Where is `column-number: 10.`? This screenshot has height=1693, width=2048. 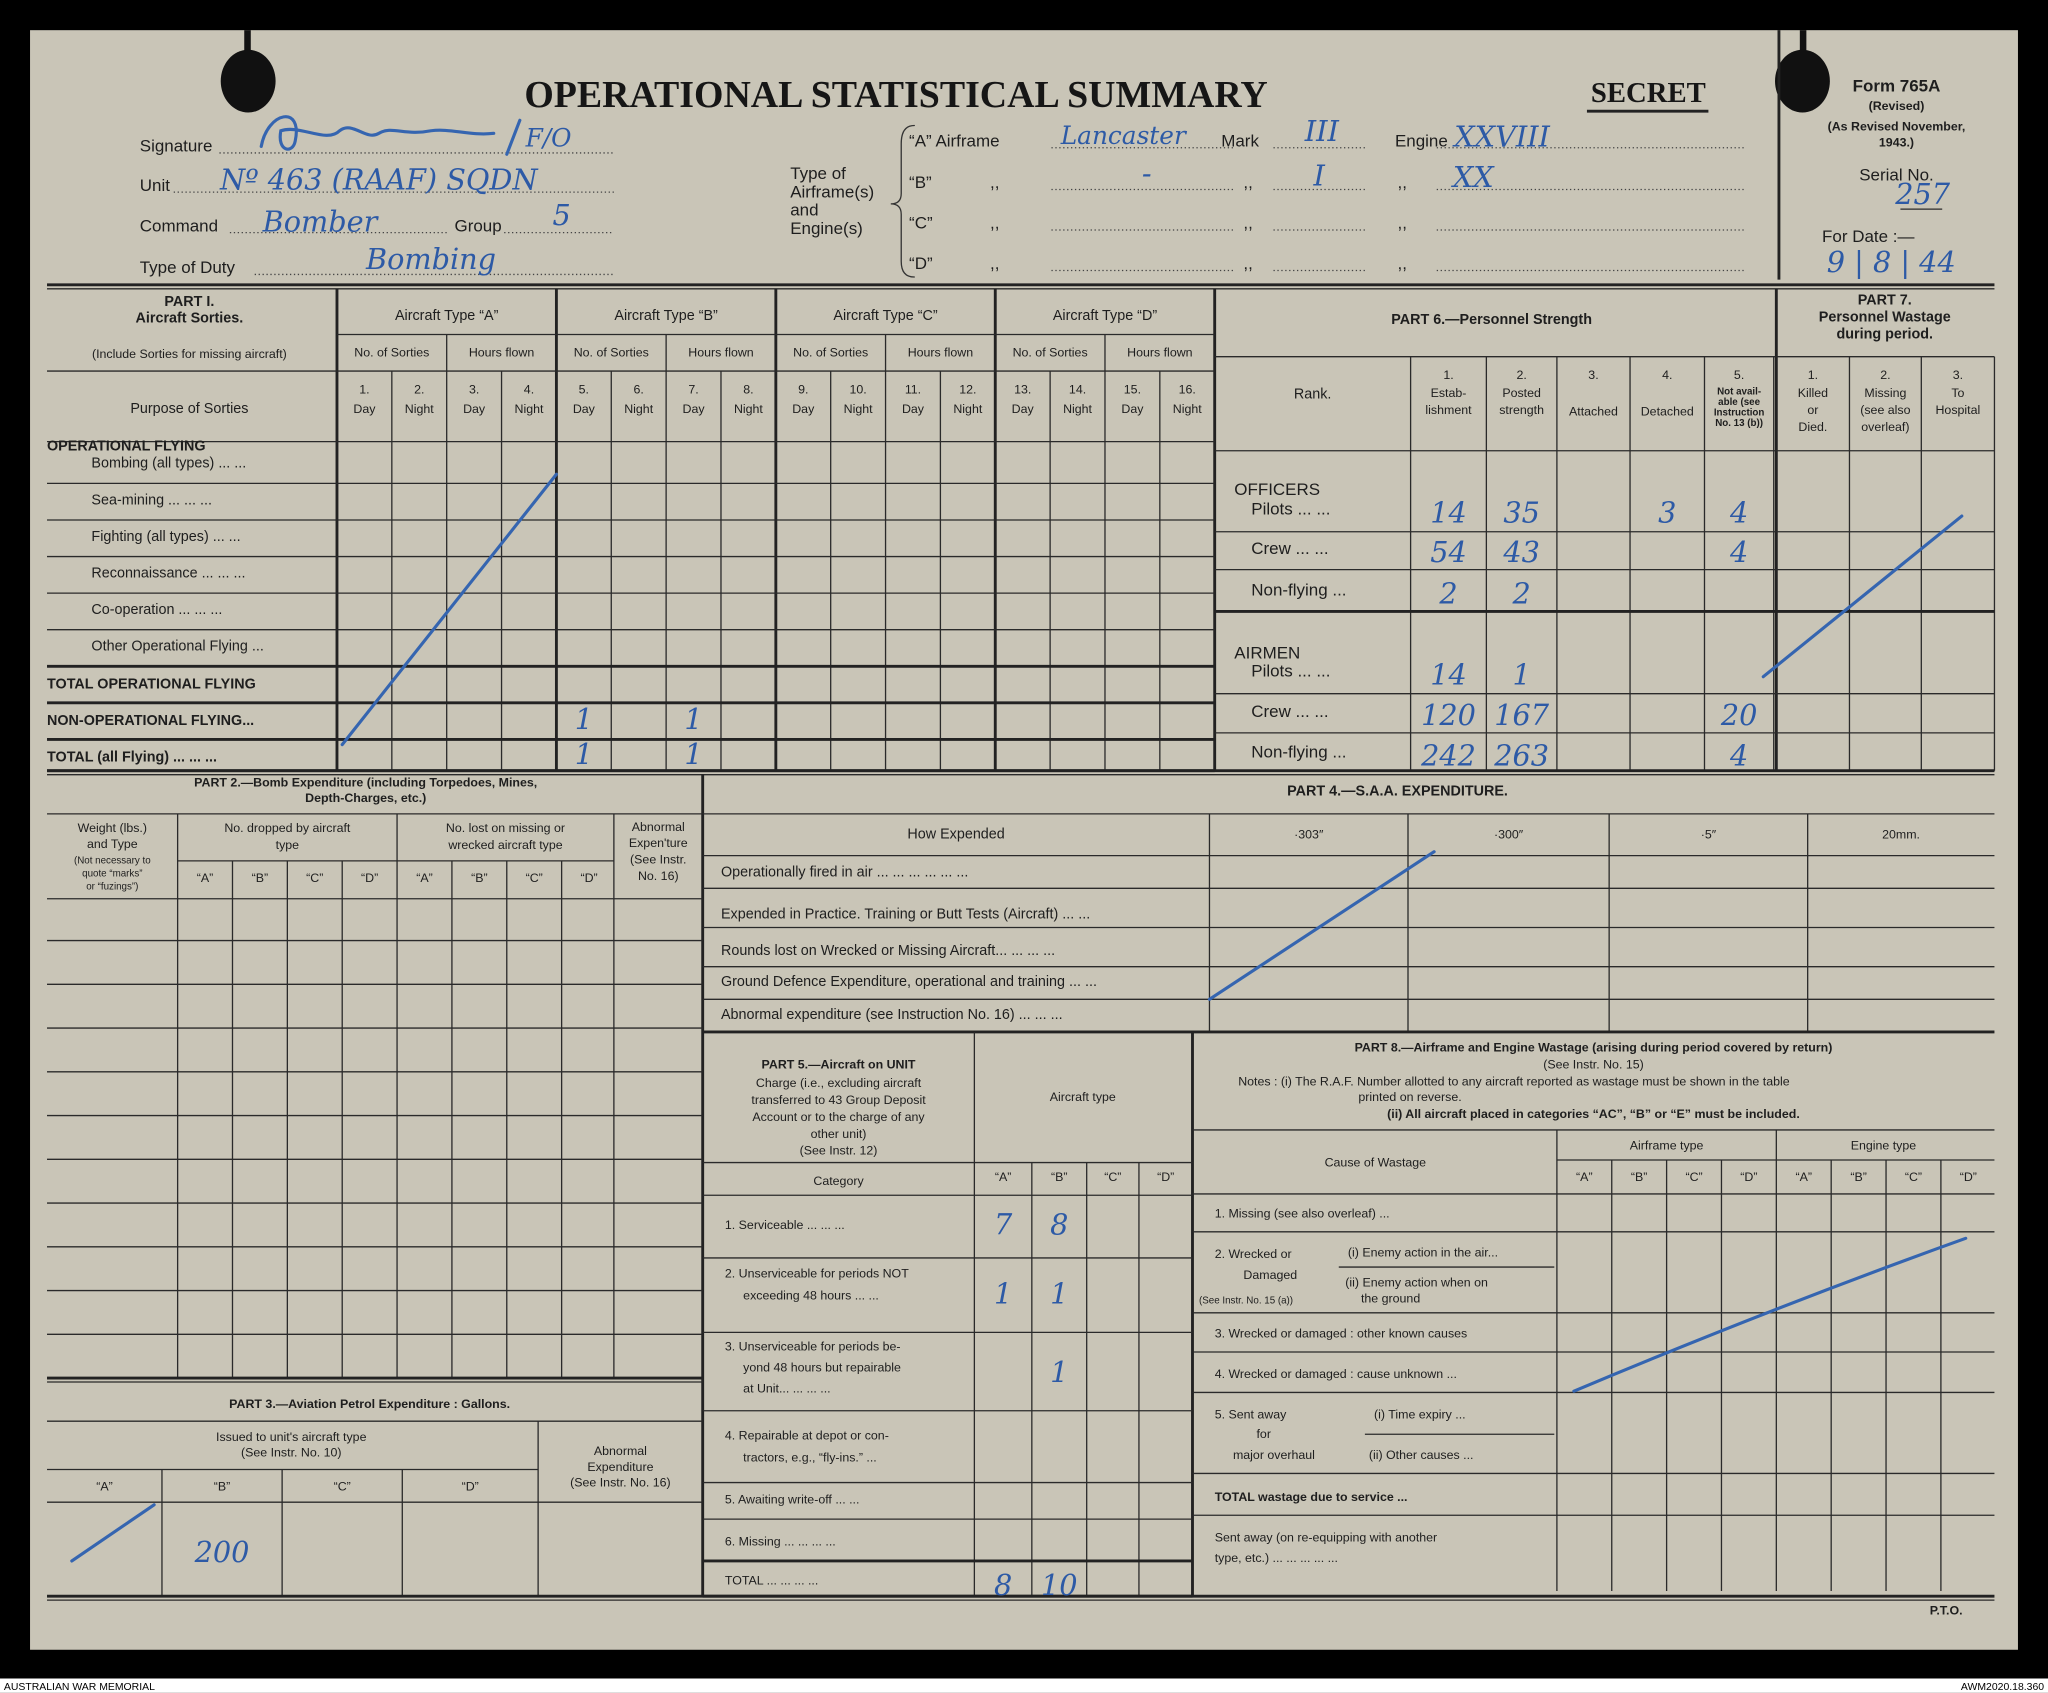 column-number: 10. is located at coordinates (858, 389).